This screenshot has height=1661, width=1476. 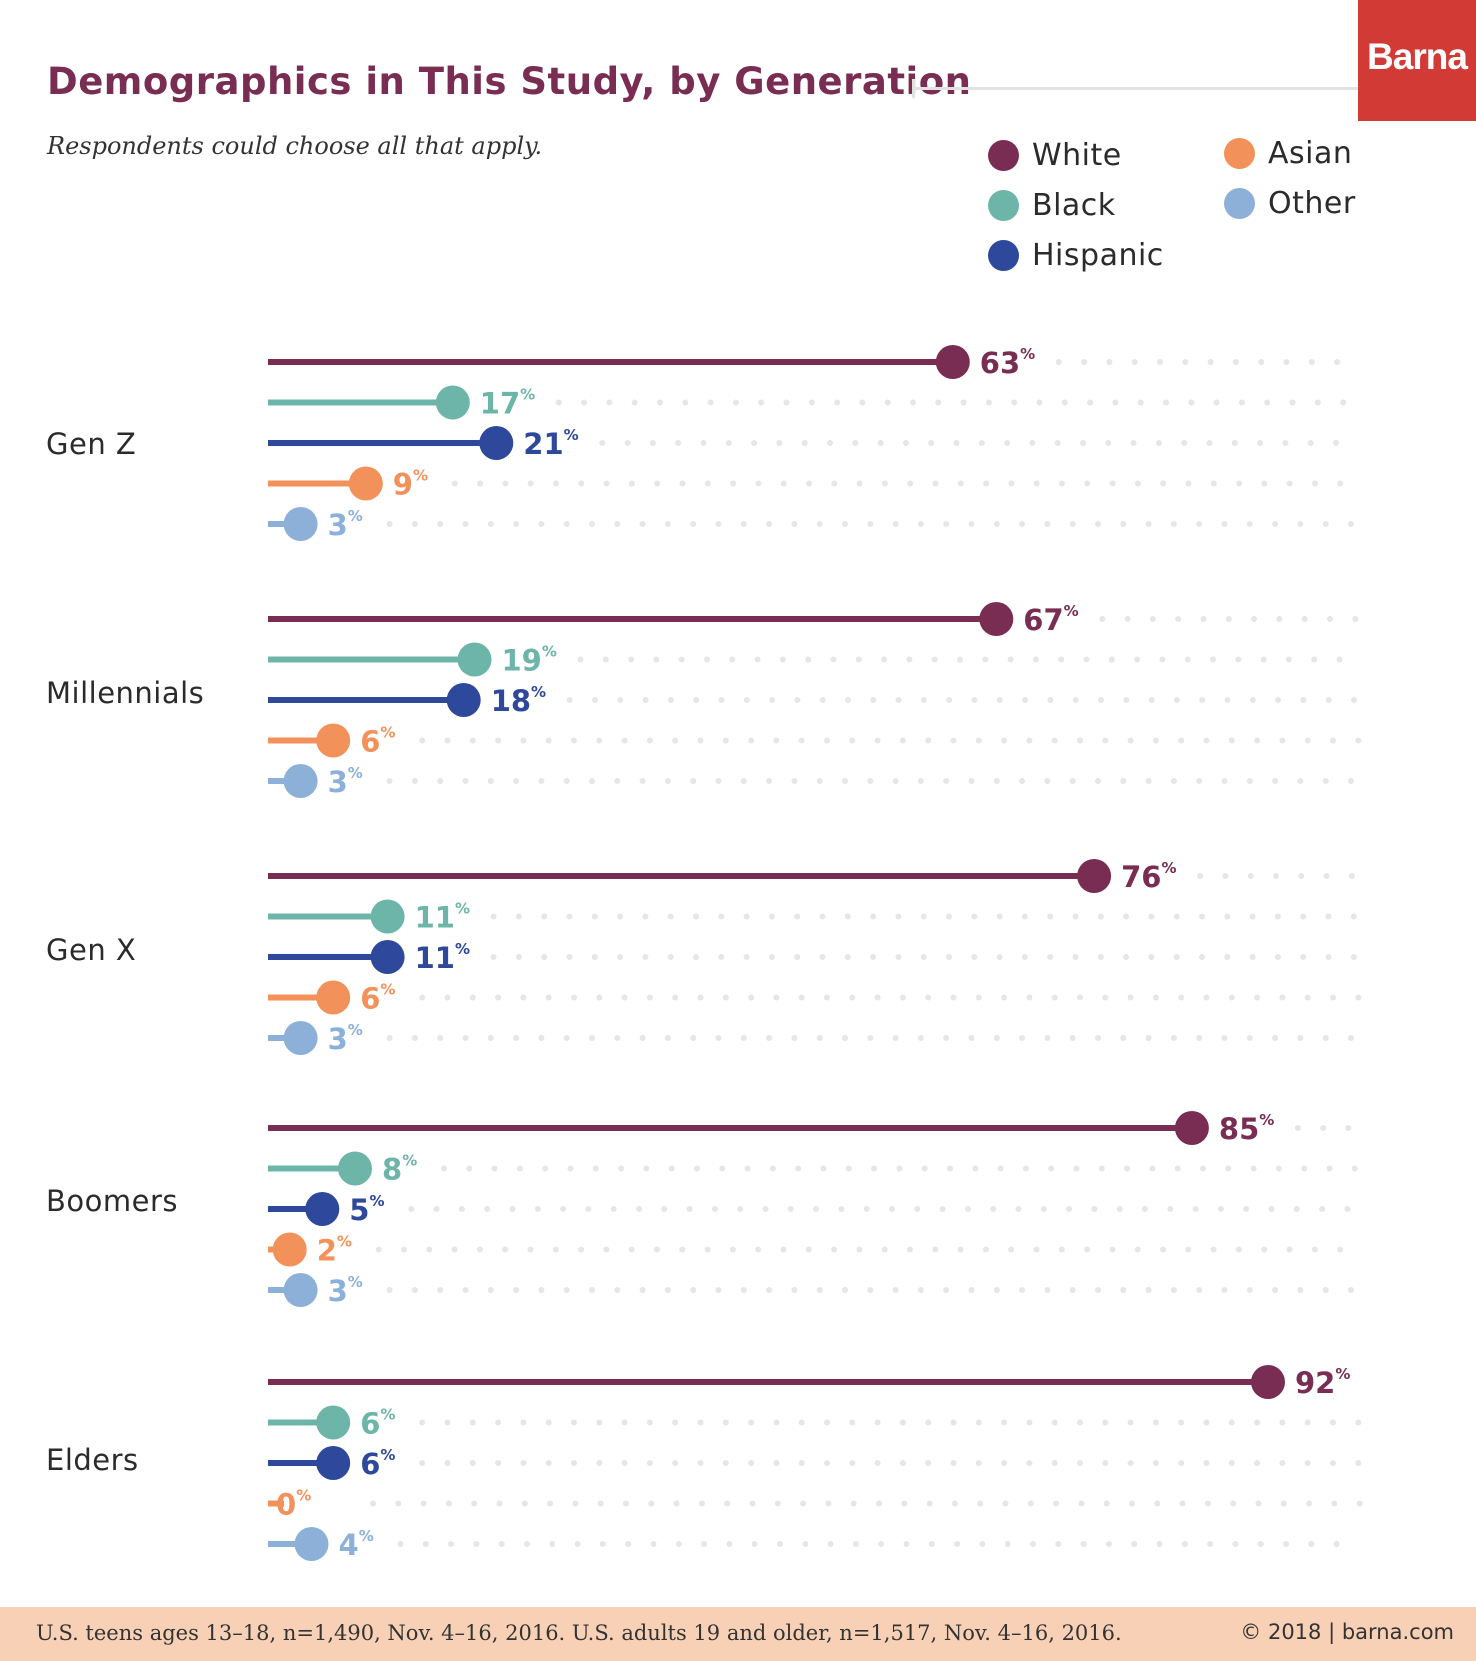 What do you see at coordinates (1290, 203) in the screenshot?
I see `legend-item-other: Other` at bounding box center [1290, 203].